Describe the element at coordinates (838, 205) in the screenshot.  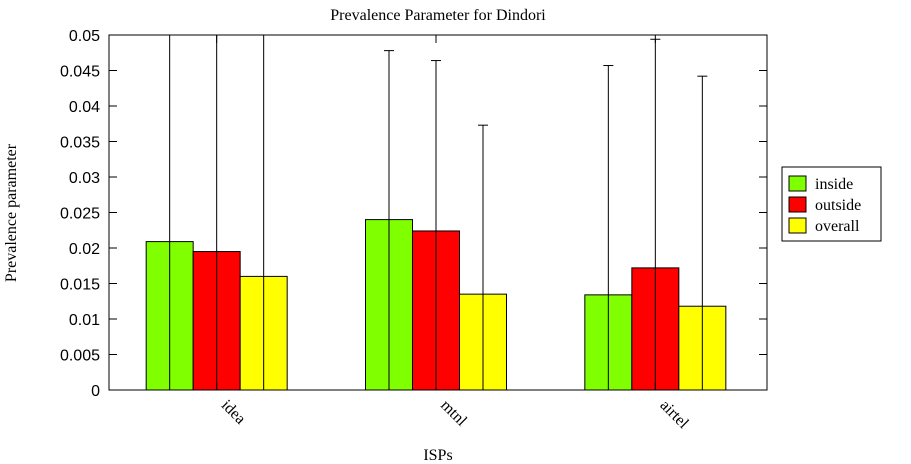
I see `legend-label-outside: outside` at that location.